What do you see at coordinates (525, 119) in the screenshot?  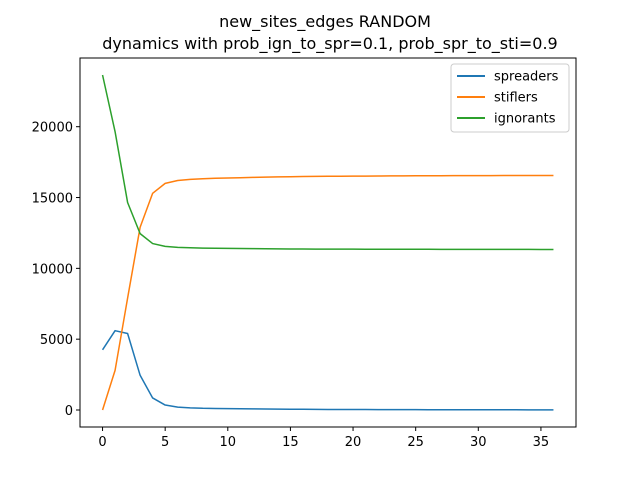 I see `legend-label-ignorants: ignorants` at bounding box center [525, 119].